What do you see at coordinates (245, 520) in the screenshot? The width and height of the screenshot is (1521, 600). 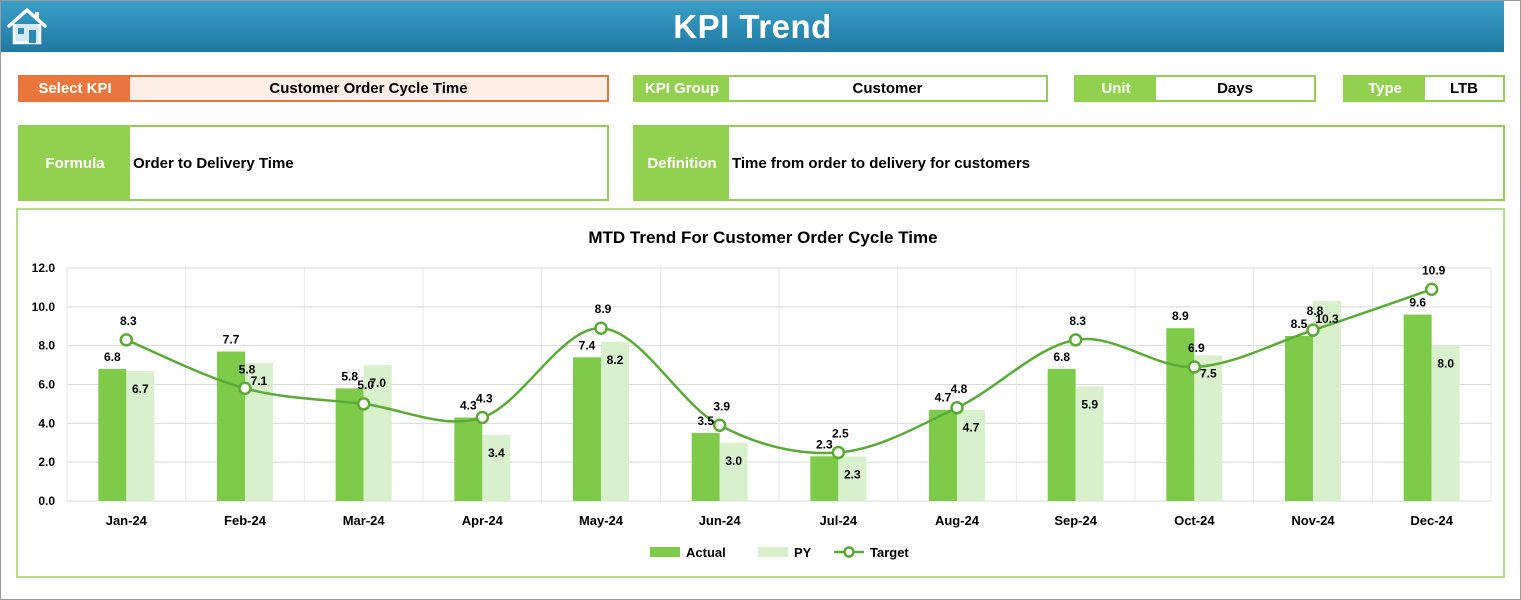 I see `x-tick-label: Feb-24` at bounding box center [245, 520].